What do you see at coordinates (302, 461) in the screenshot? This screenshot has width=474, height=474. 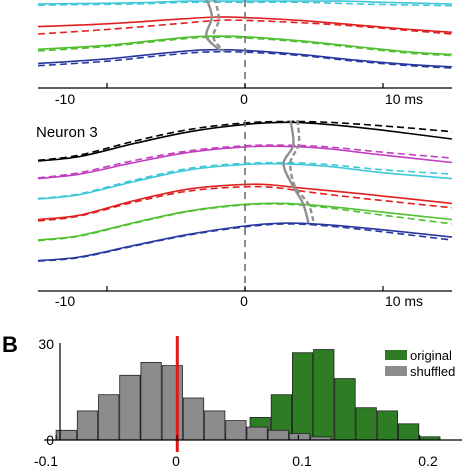 I see `b-x-tick-label-01: 0.1` at bounding box center [302, 461].